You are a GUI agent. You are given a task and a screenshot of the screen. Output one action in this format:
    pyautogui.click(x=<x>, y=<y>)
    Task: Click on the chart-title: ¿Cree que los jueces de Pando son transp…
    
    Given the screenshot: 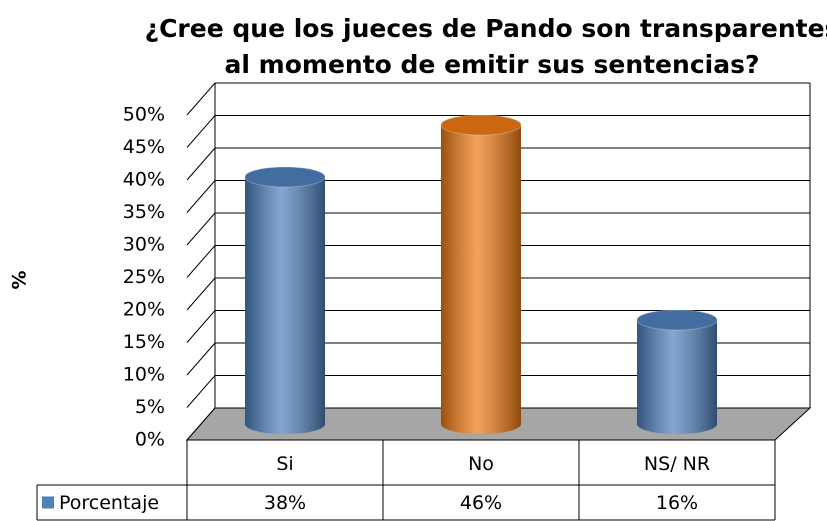 What is the action you would take?
    pyautogui.click(x=486, y=28)
    